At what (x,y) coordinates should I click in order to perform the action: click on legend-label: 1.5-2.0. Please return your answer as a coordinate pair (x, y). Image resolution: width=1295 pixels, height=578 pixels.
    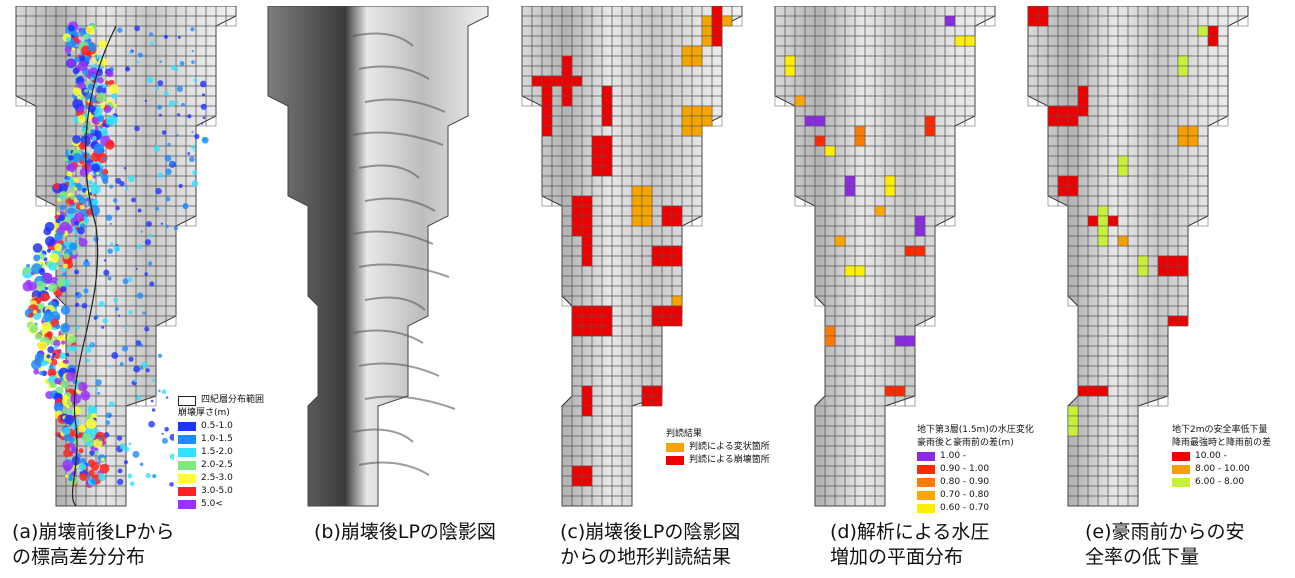
    Looking at the image, I should click on (217, 452).